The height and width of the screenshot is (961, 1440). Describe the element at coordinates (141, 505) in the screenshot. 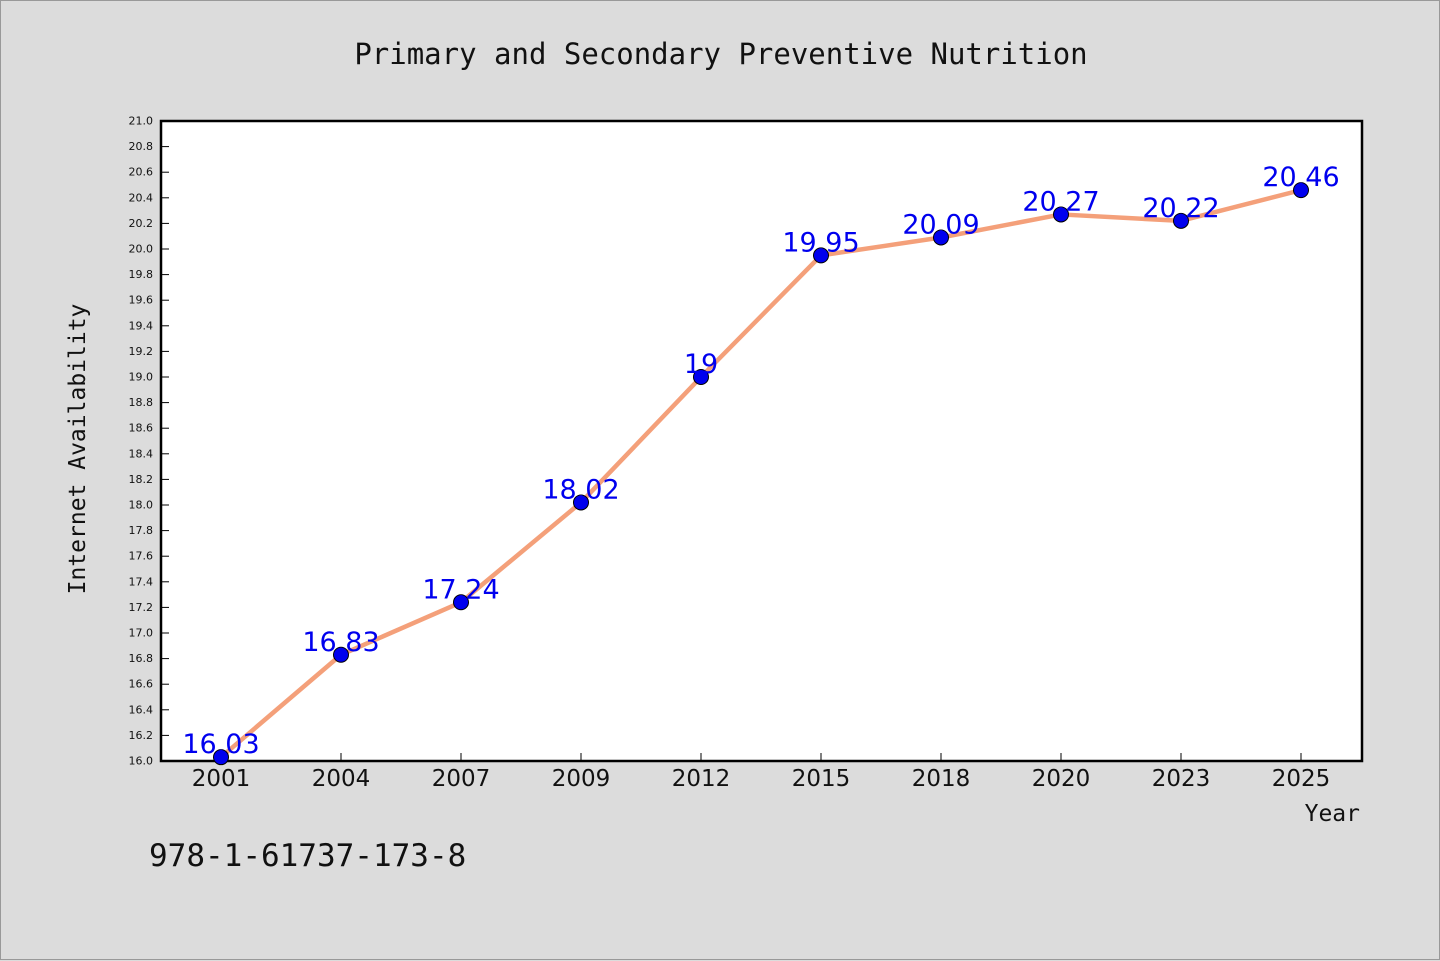

I see `y-tick-label: 18.0` at that location.